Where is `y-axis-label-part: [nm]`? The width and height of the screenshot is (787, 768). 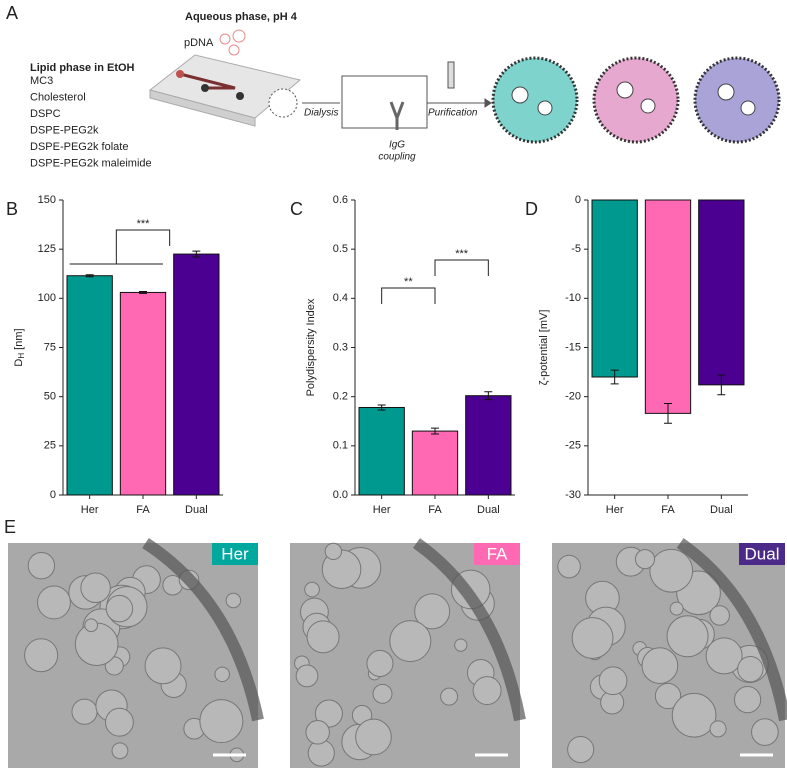
y-axis-label-part: [nm] is located at coordinates (19, 338).